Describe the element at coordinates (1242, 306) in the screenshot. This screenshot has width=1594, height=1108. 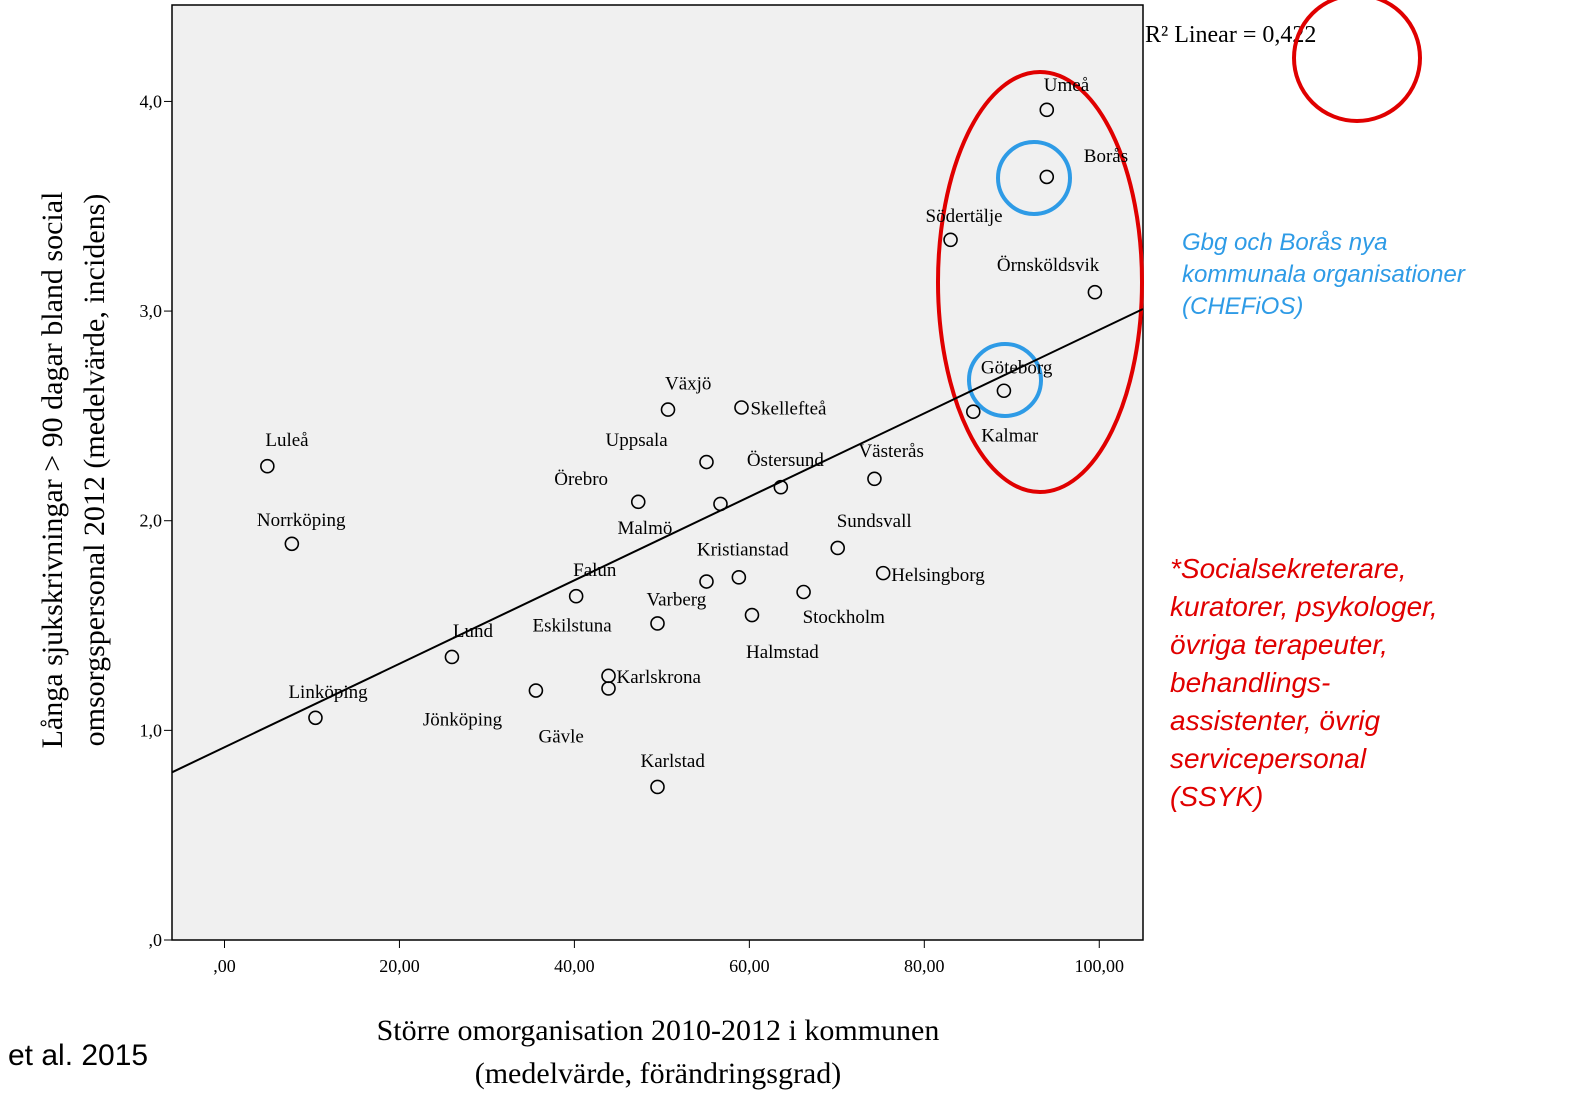
I see `note-blue: (CHEFiOS)` at that location.